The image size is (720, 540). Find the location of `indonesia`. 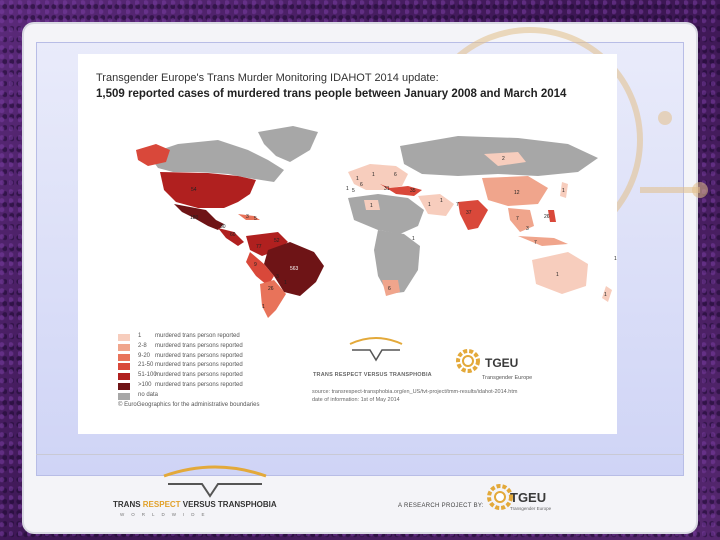

indonesia is located at coordinates (543, 241).